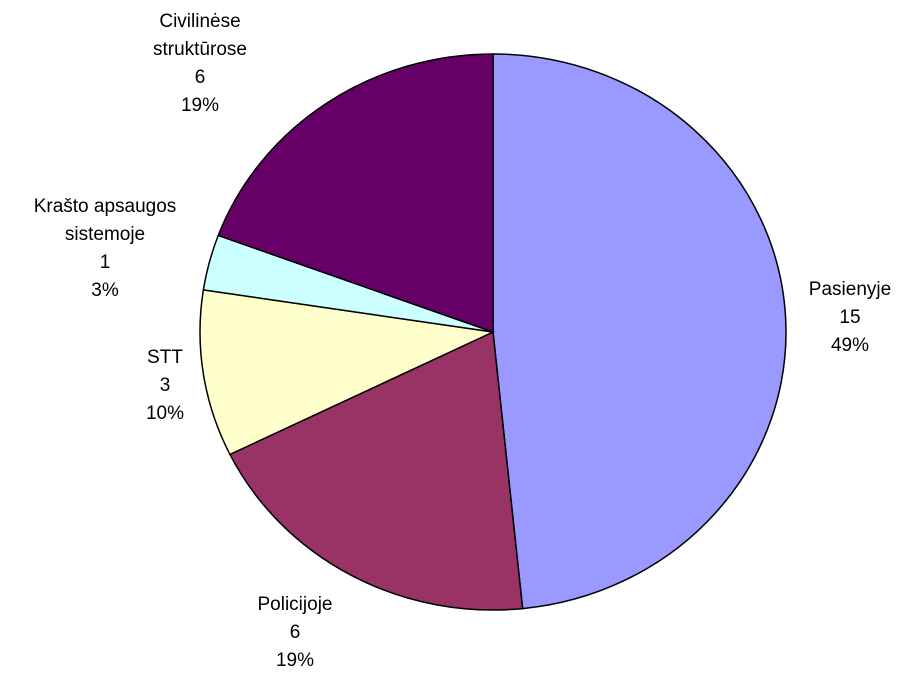  What do you see at coordinates (295, 604) in the screenshot?
I see `slice-label: Policijoje` at bounding box center [295, 604].